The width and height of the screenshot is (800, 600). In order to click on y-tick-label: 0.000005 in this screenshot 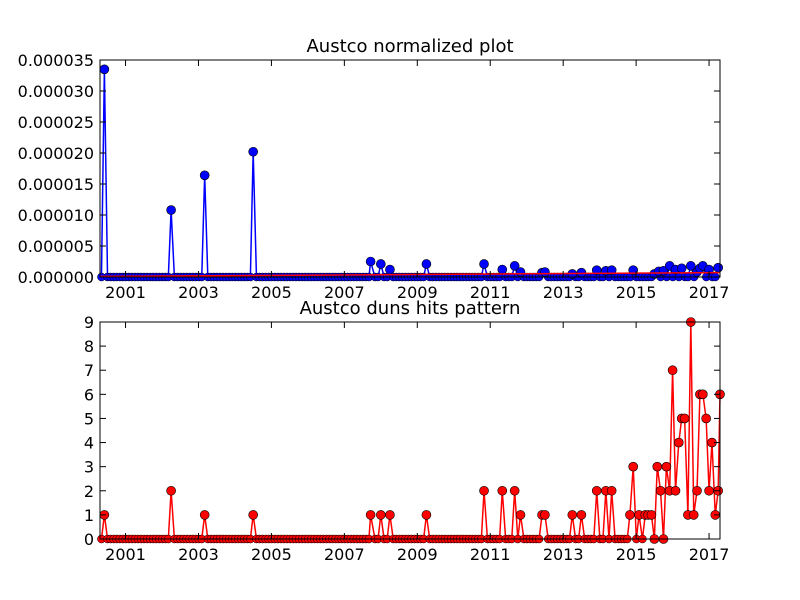, I will do `click(56, 246)`.